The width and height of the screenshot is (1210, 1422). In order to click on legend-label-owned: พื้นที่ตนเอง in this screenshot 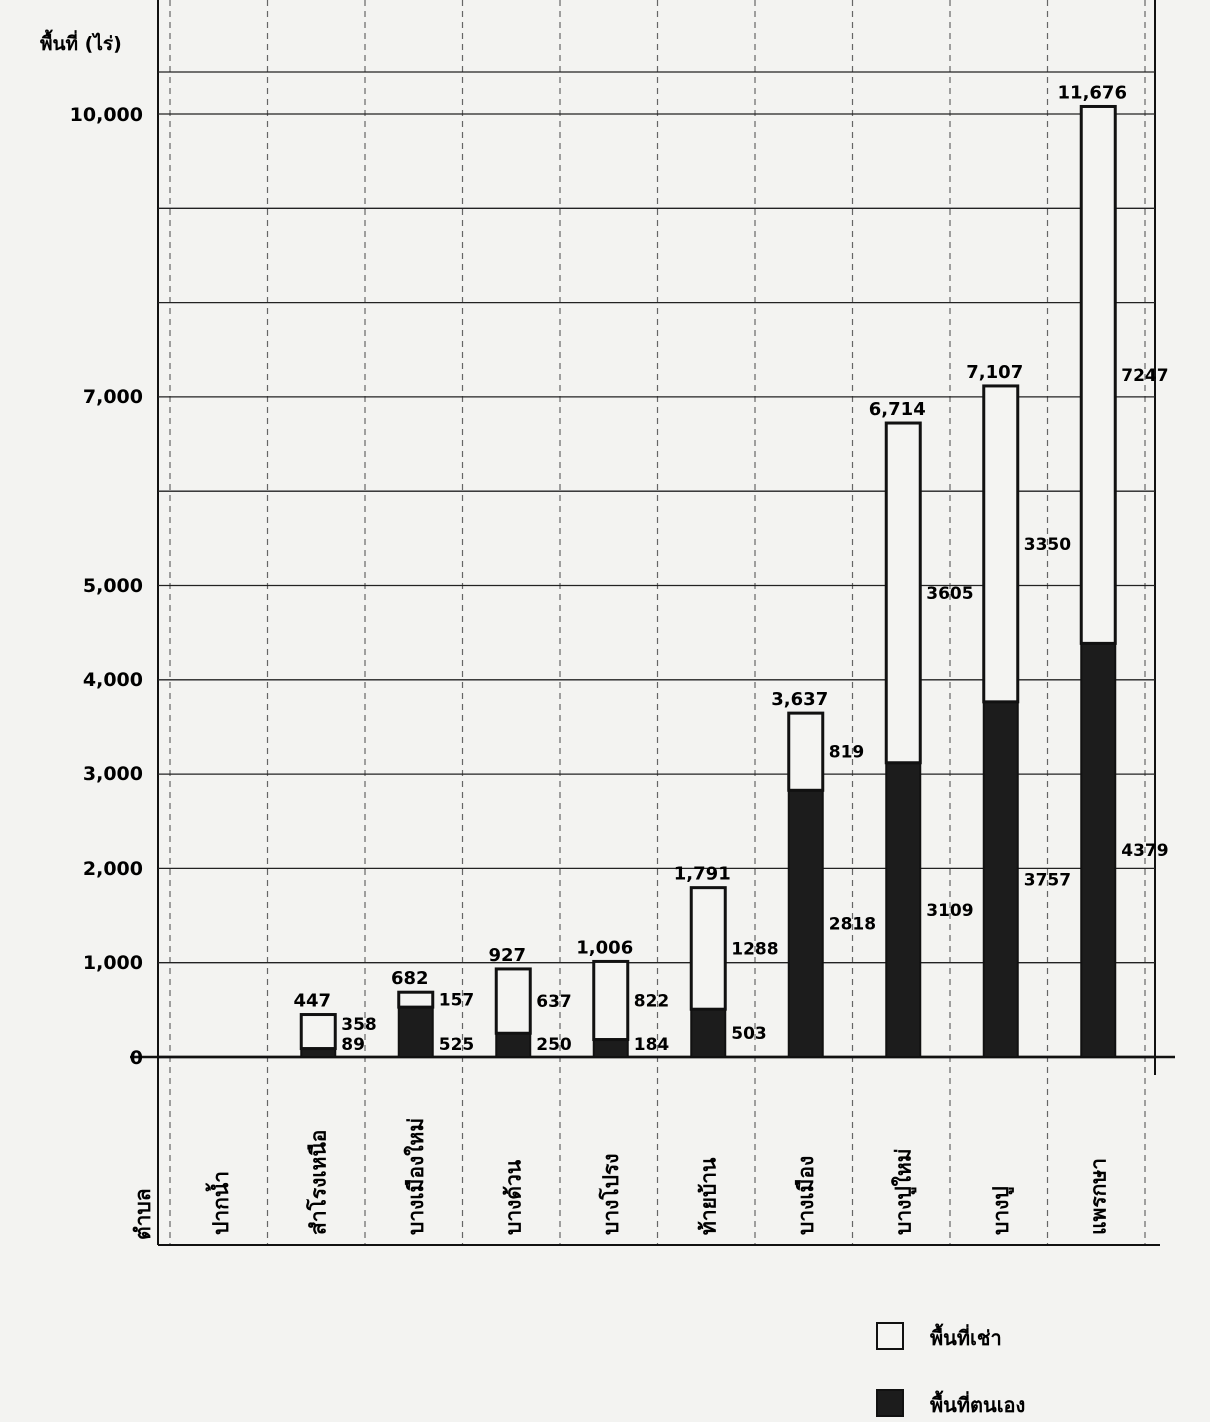, I will do `click(977, 1403)`.